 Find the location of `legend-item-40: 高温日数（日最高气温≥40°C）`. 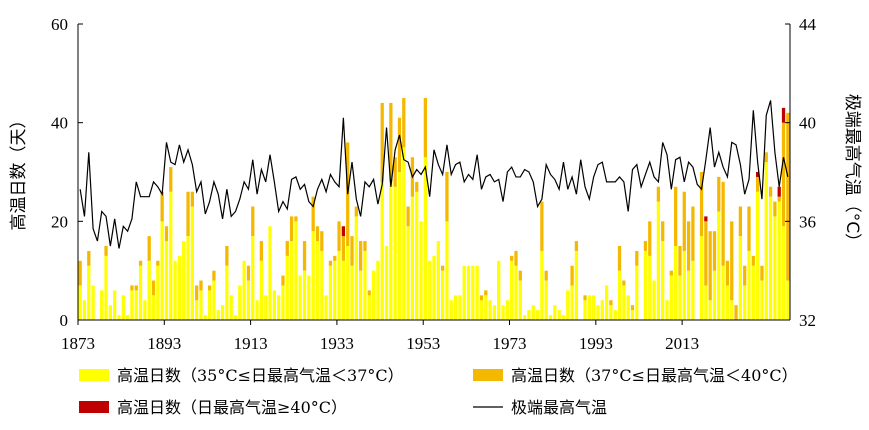

legend-item-40: 高温日数（日最高气温≥40°C） is located at coordinates (213, 407).